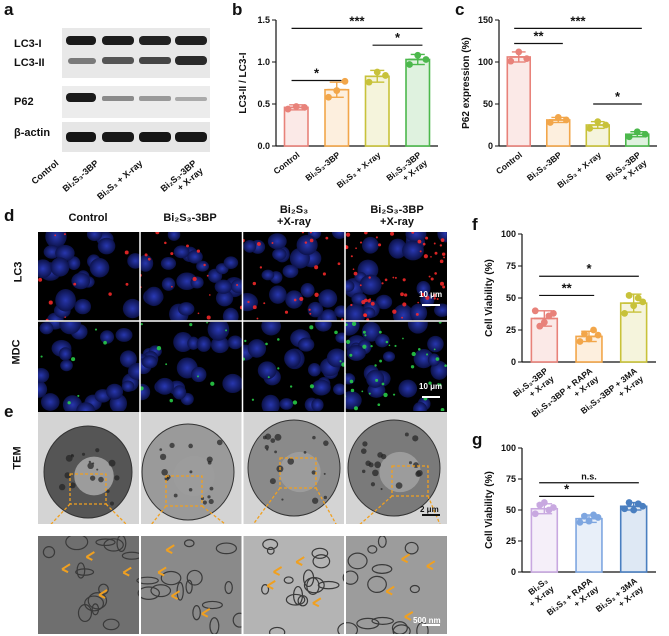  Describe the element at coordinates (190, 218) in the screenshot. I see `fluor-column-label: Bi₂S₃-3BP` at that location.